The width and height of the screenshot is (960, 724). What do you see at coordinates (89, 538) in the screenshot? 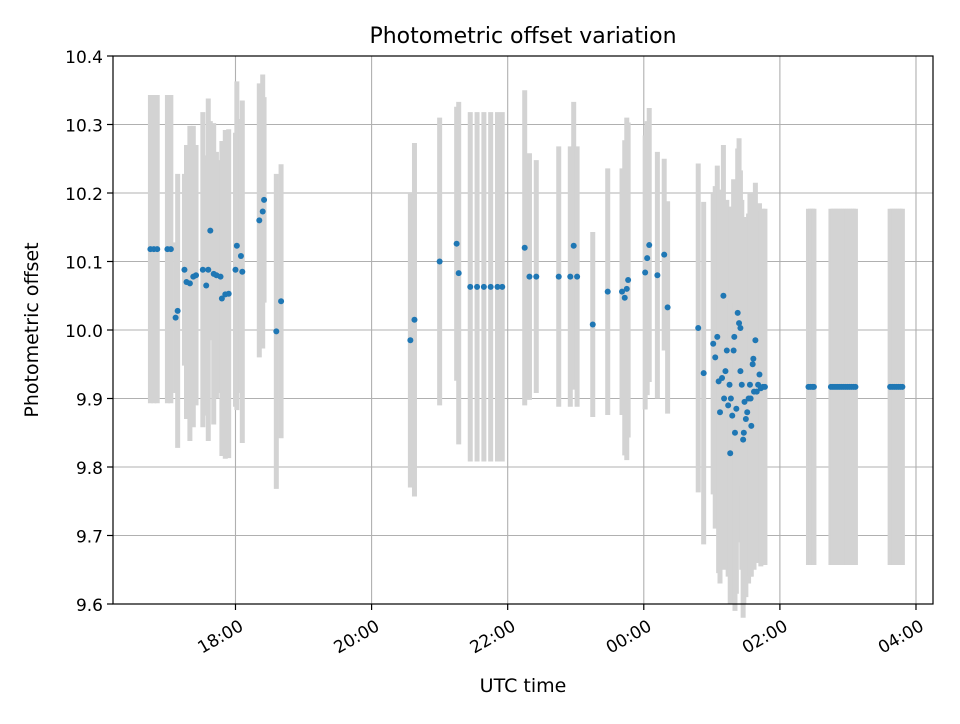
I see `y-tick-label: 9.7` at bounding box center [89, 538].